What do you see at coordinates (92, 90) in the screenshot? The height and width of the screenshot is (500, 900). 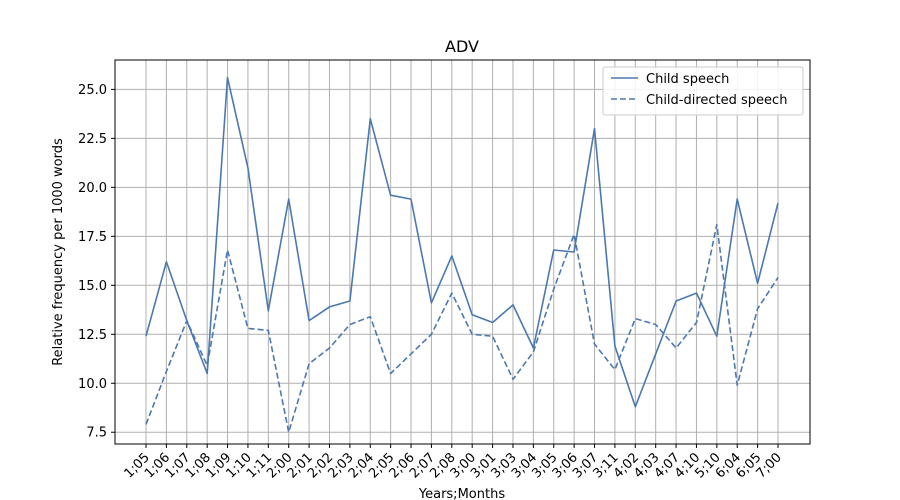 I see `y-tick-label: 25.0` at bounding box center [92, 90].